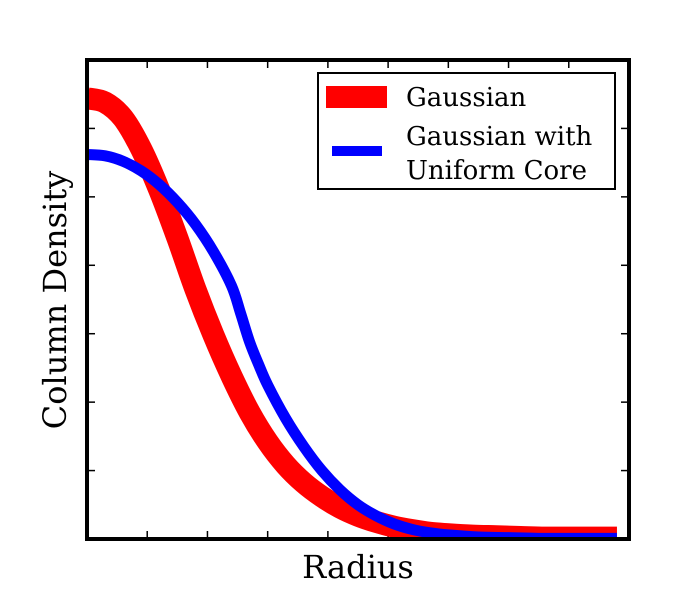  I want to click on legend-label-gaussian-uniform-core-line1: Gaussian with, so click(499, 137).